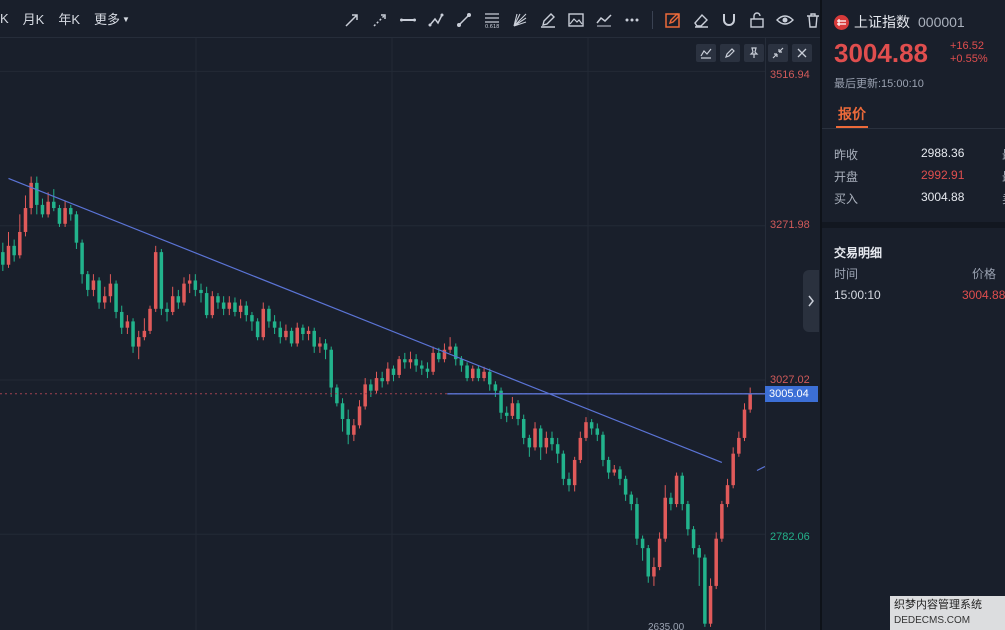 This screenshot has width=1005, height=630. I want to click on quote-label: 买入, so click(846, 199).